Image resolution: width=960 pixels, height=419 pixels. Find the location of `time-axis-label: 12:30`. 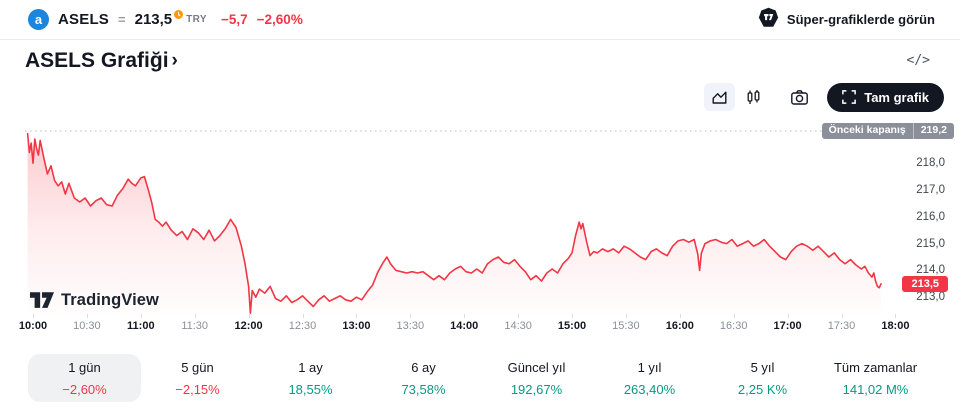

time-axis-label: 12:30 is located at coordinates (302, 326).